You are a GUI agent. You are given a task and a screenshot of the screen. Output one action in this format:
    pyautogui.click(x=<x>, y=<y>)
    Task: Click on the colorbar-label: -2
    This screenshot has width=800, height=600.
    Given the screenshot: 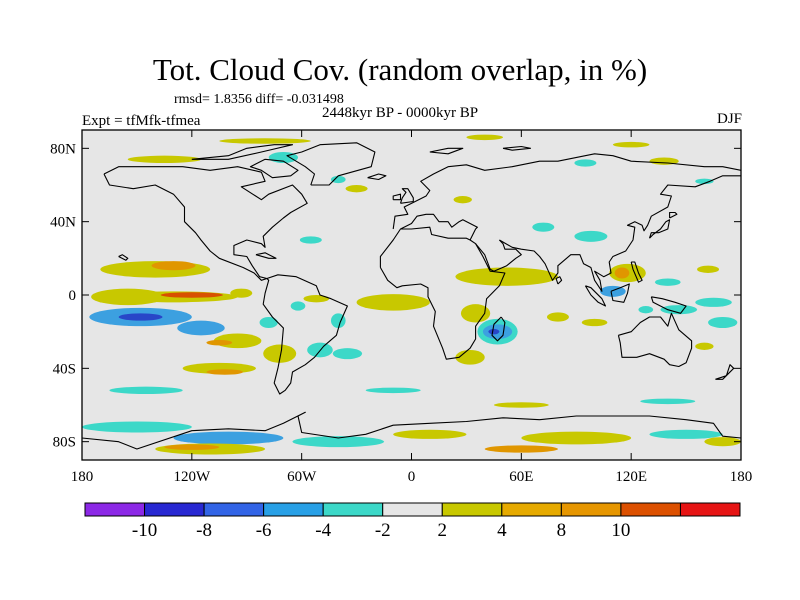 What is the action you would take?
    pyautogui.click(x=383, y=530)
    